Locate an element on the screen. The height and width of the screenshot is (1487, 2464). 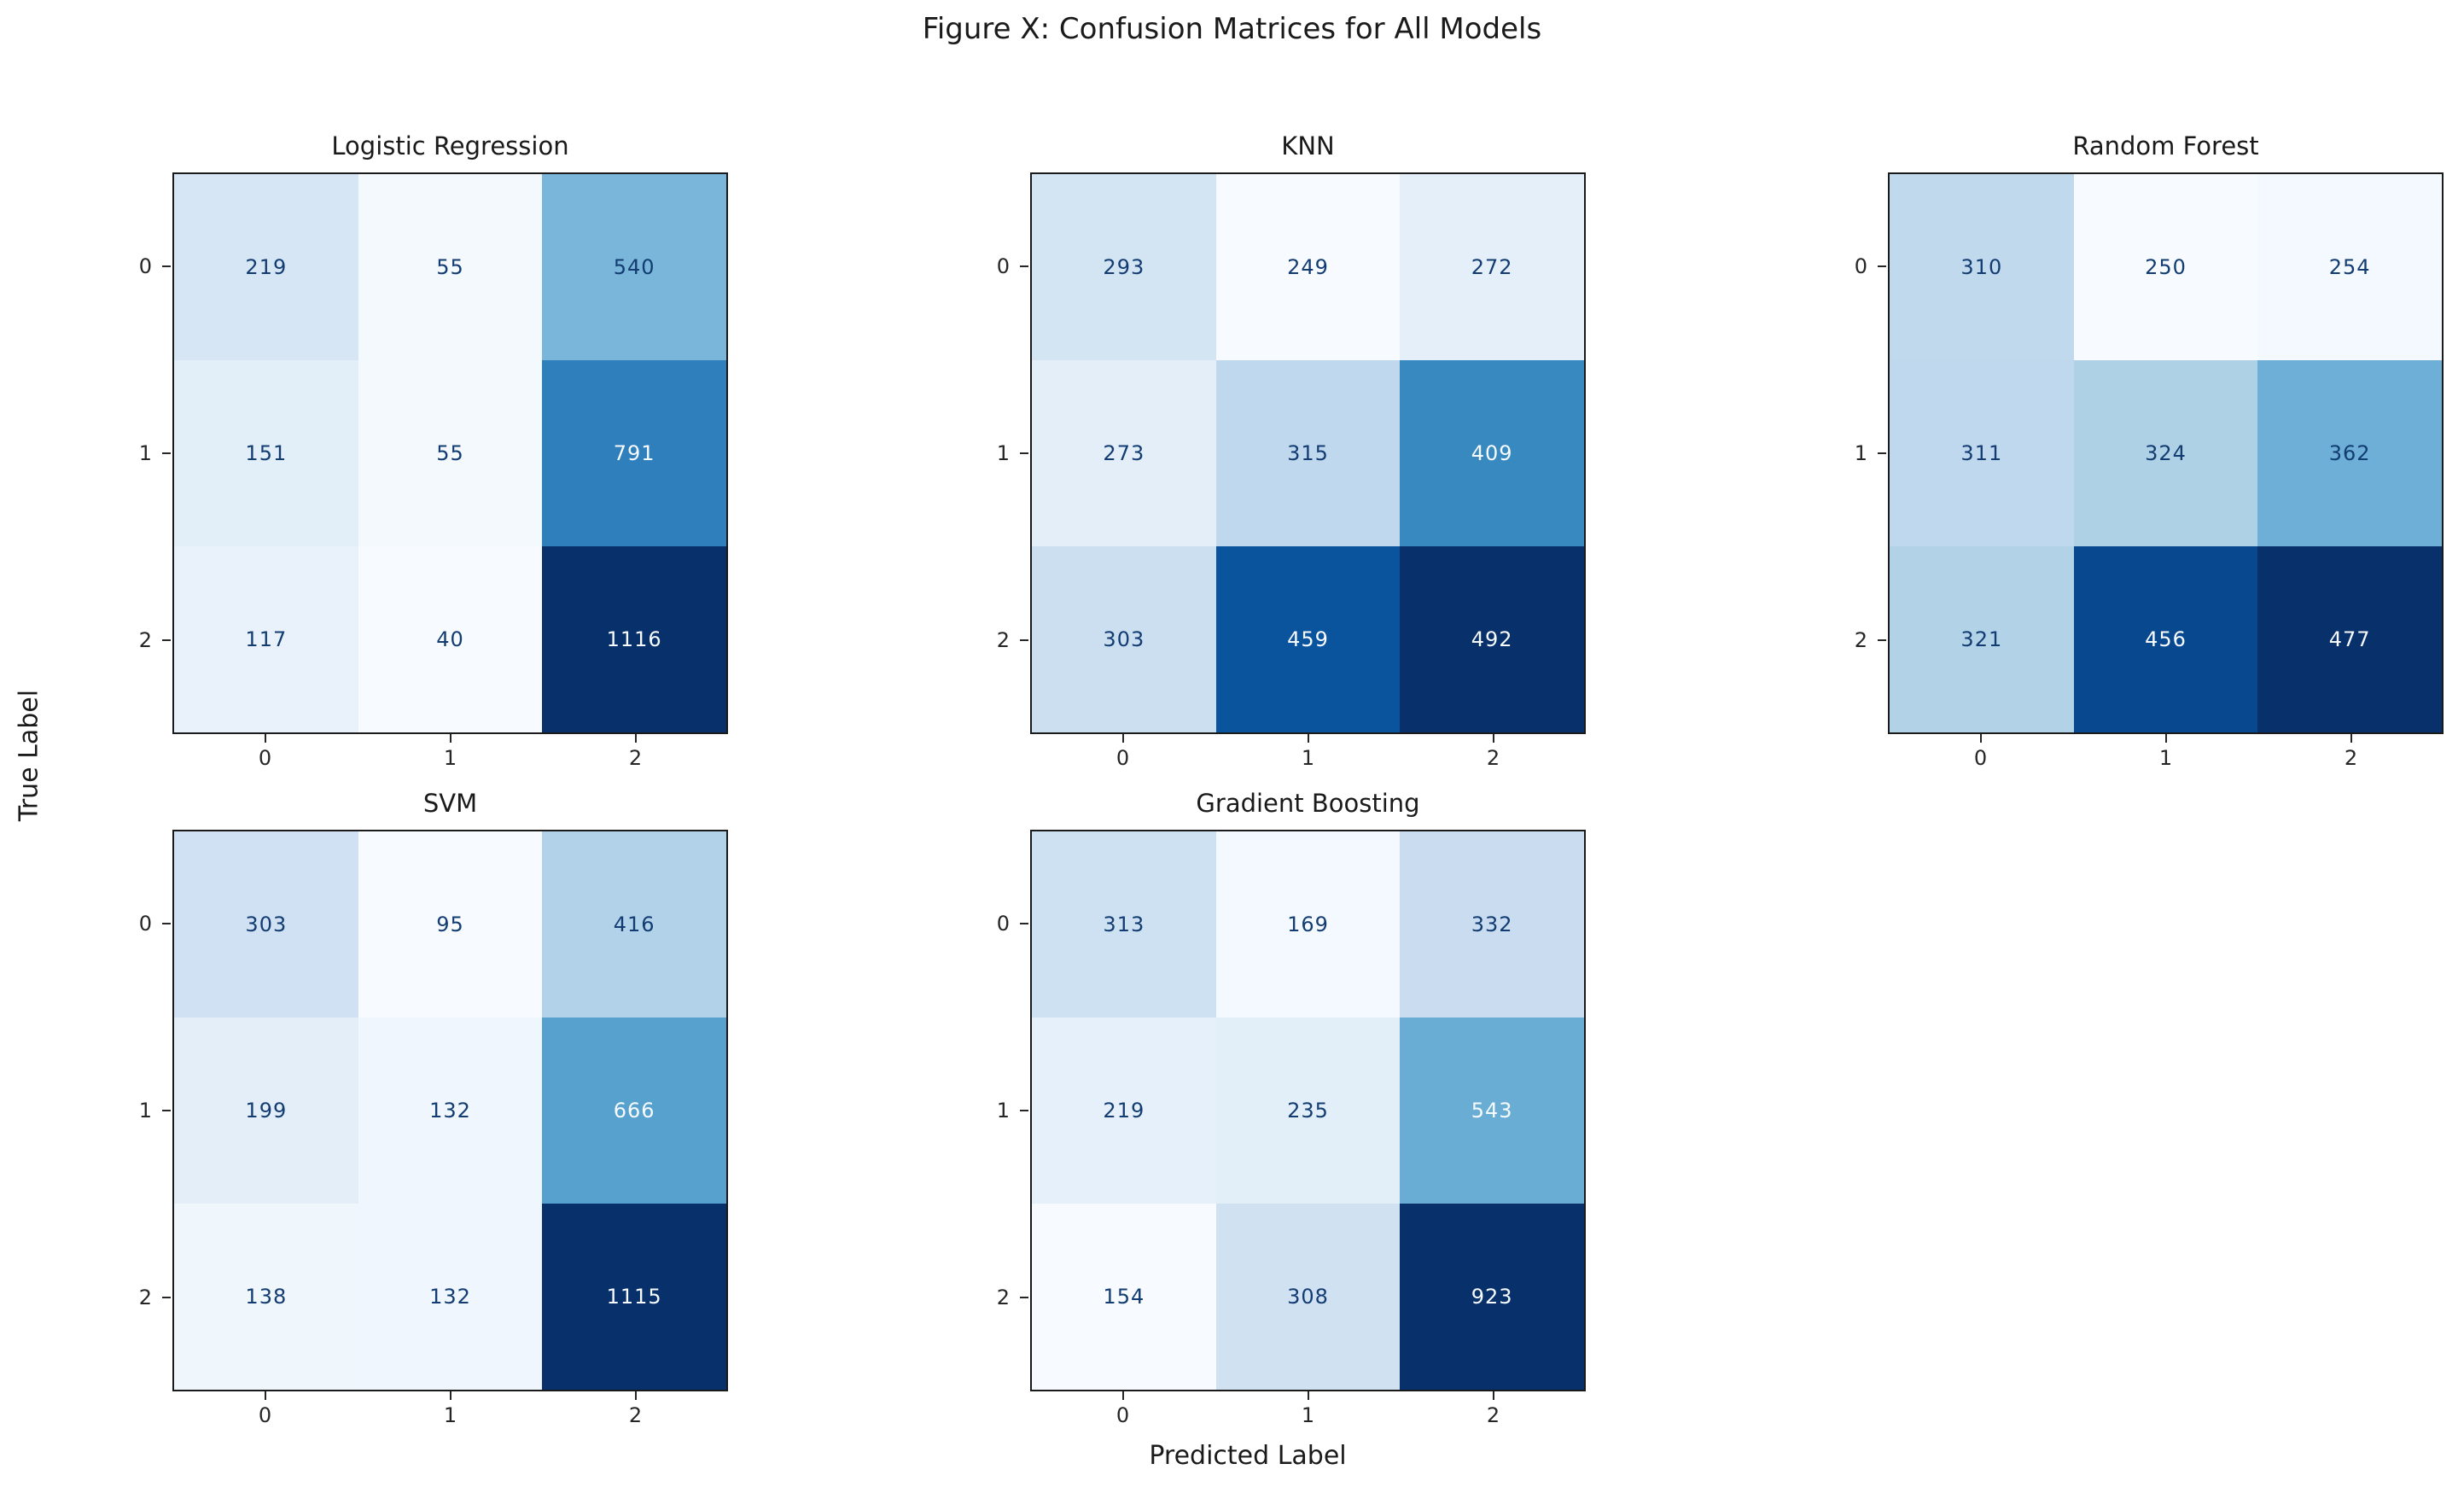
subplot-title: Logistic Regression is located at coordinates (450, 145).